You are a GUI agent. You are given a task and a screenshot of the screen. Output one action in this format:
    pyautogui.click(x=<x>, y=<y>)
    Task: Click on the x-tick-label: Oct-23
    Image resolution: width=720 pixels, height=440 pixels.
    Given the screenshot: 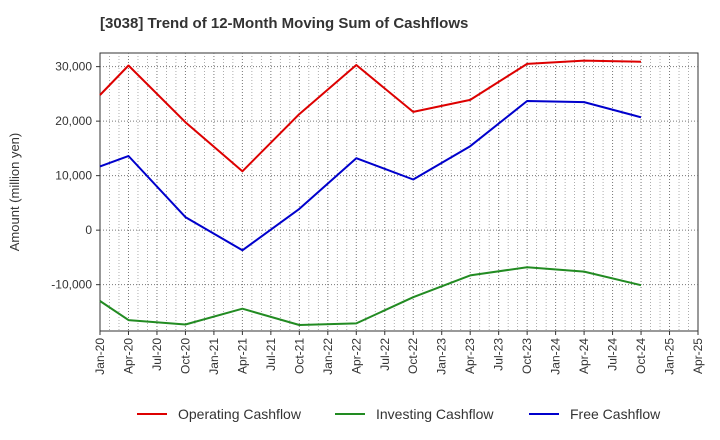 What is the action you would take?
    pyautogui.click(x=527, y=356)
    